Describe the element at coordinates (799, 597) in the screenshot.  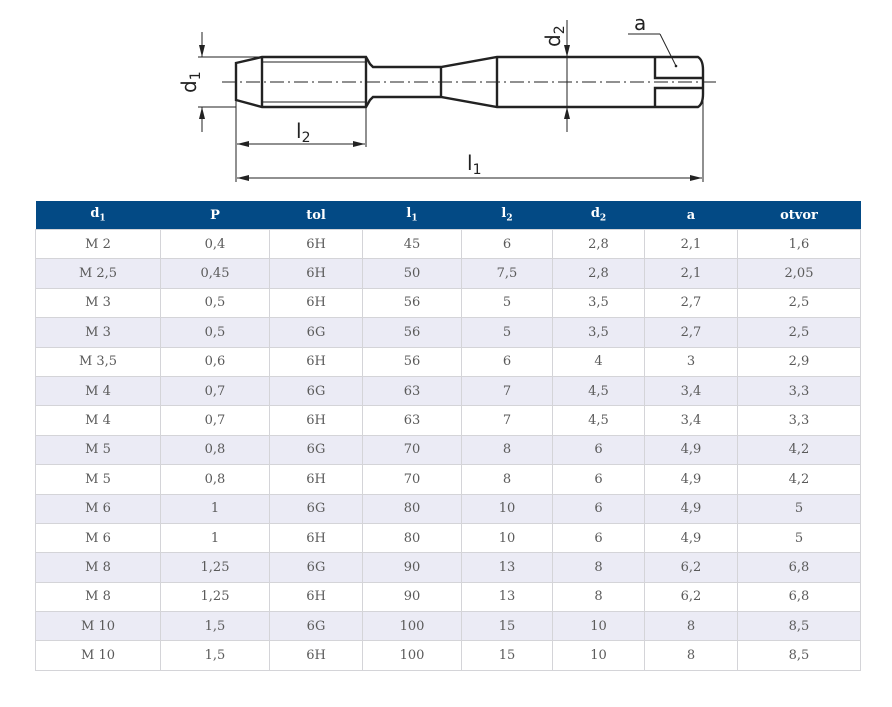
I see `table-cell: 6,8` at that location.